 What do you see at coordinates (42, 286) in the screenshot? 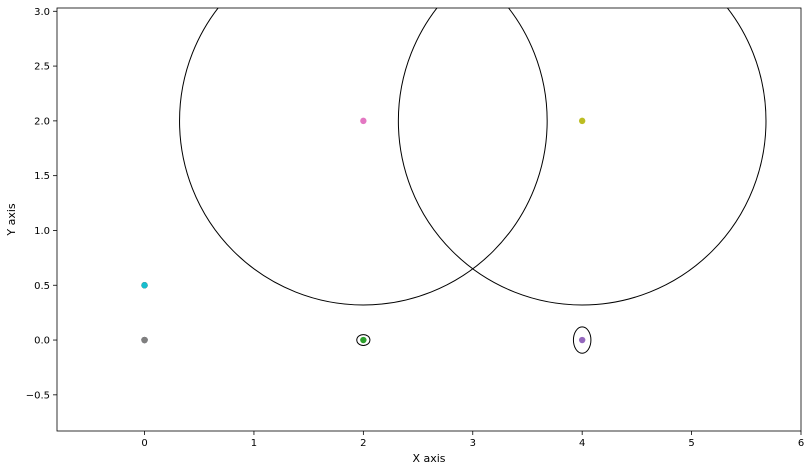
I see `y-tick-label: 0.5` at bounding box center [42, 286].